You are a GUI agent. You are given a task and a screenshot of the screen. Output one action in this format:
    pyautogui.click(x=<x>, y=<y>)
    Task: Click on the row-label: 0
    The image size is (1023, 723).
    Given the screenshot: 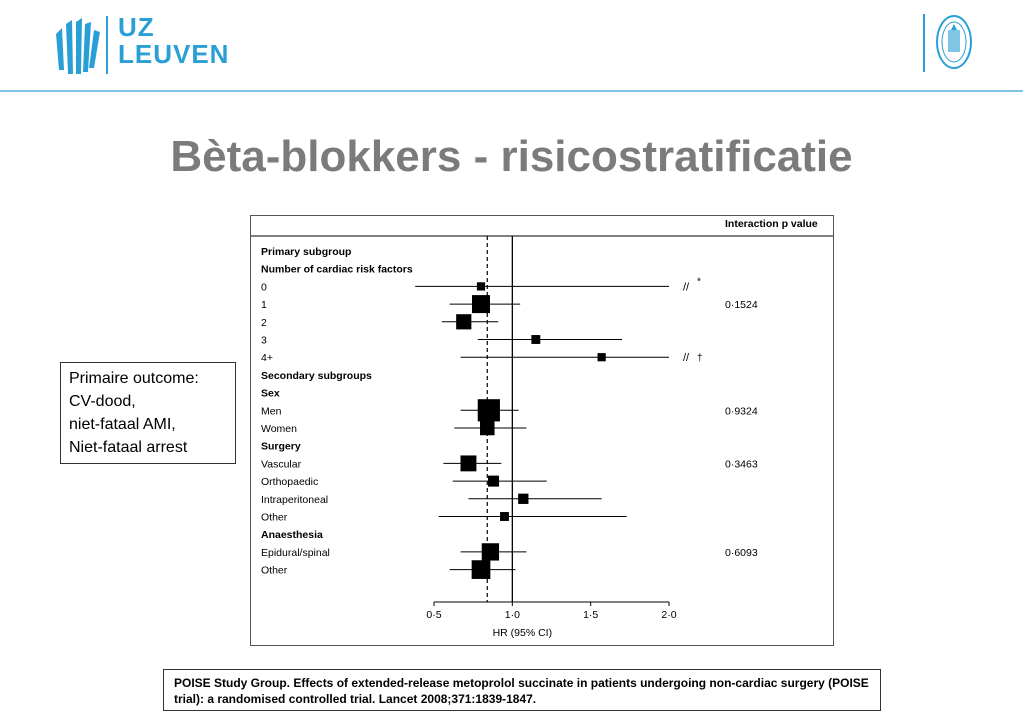 What is the action you would take?
    pyautogui.click(x=264, y=287)
    